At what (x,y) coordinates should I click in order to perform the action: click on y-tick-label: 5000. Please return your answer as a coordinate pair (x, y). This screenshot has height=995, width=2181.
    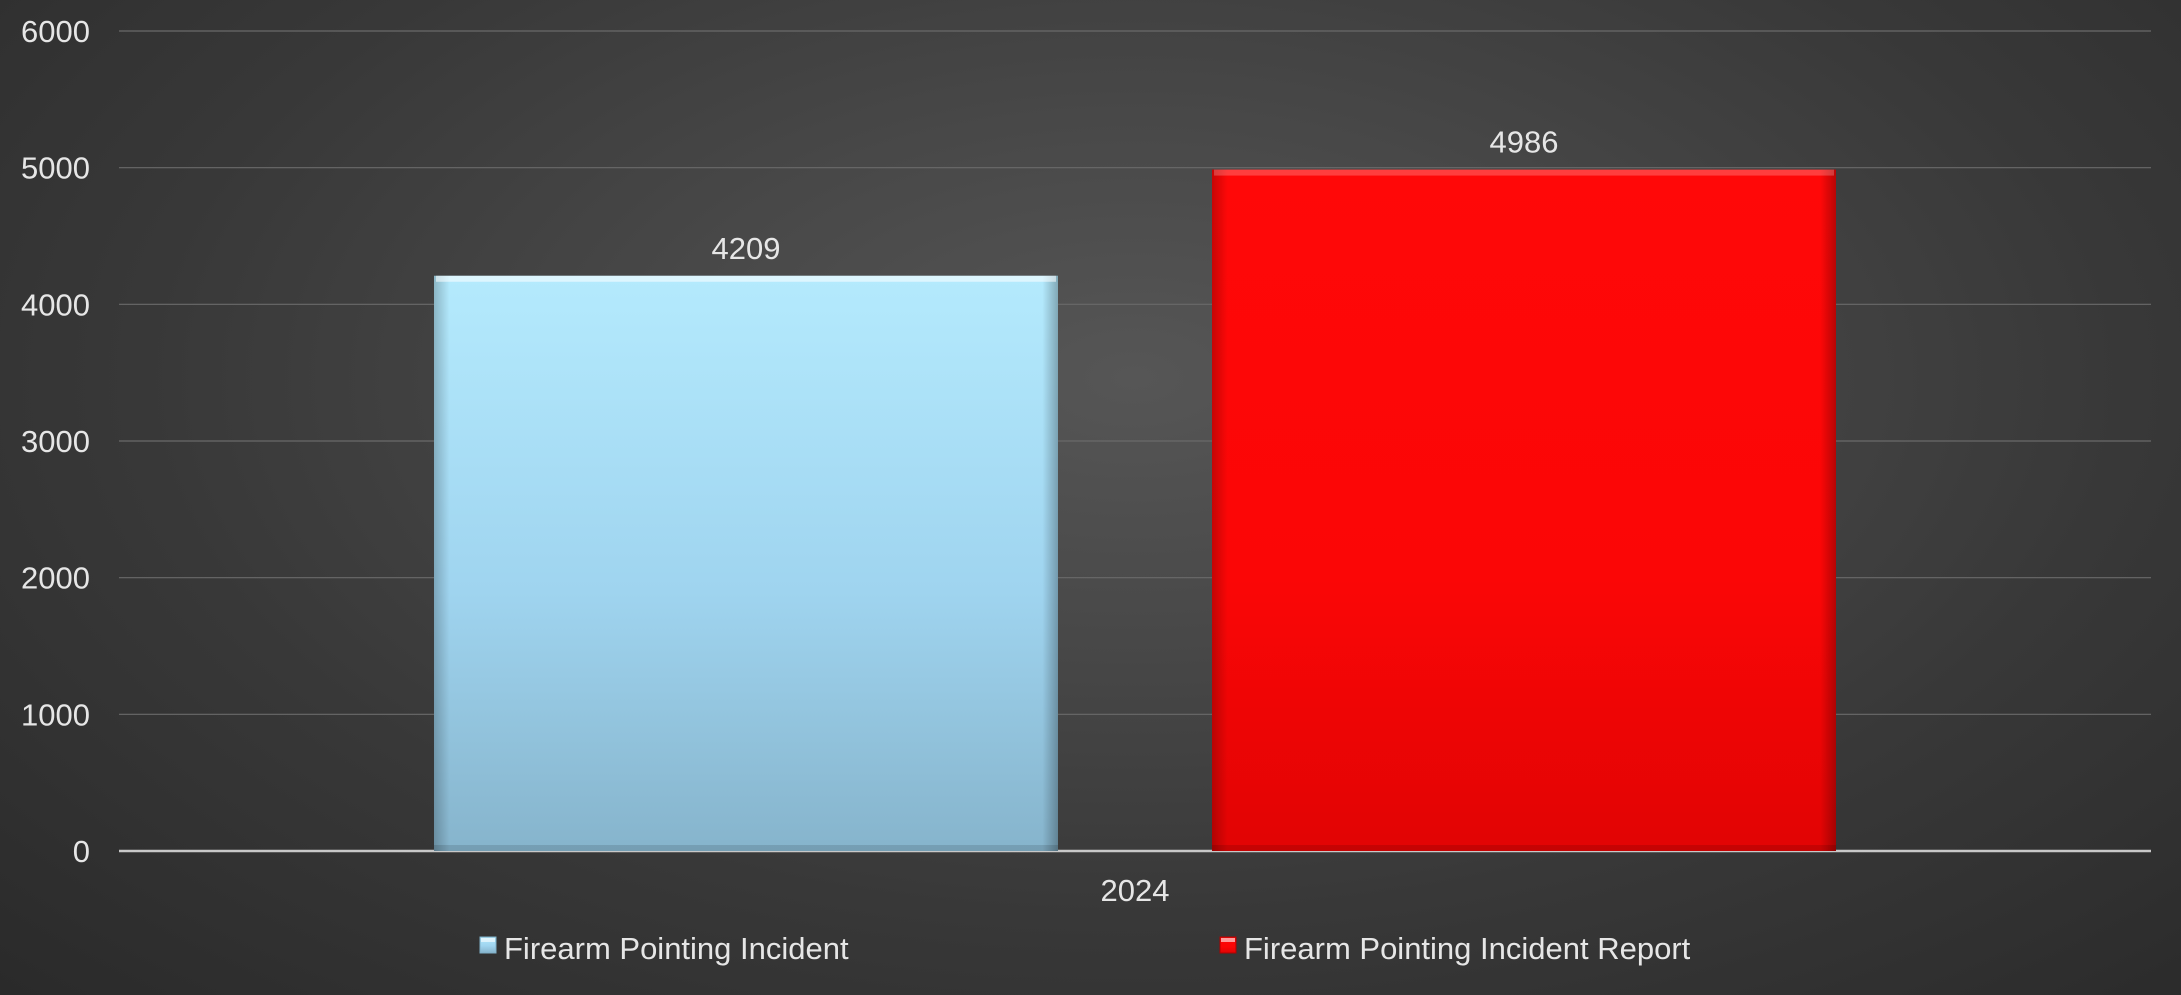
    Looking at the image, I should click on (55, 168).